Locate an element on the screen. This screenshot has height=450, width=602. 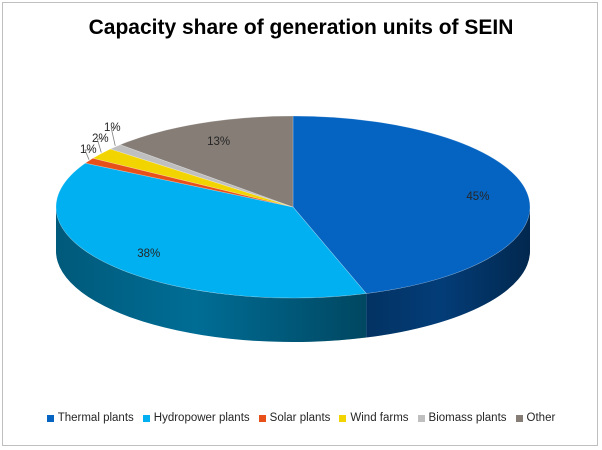
slice-solar-plants is located at coordinates (189, 182).